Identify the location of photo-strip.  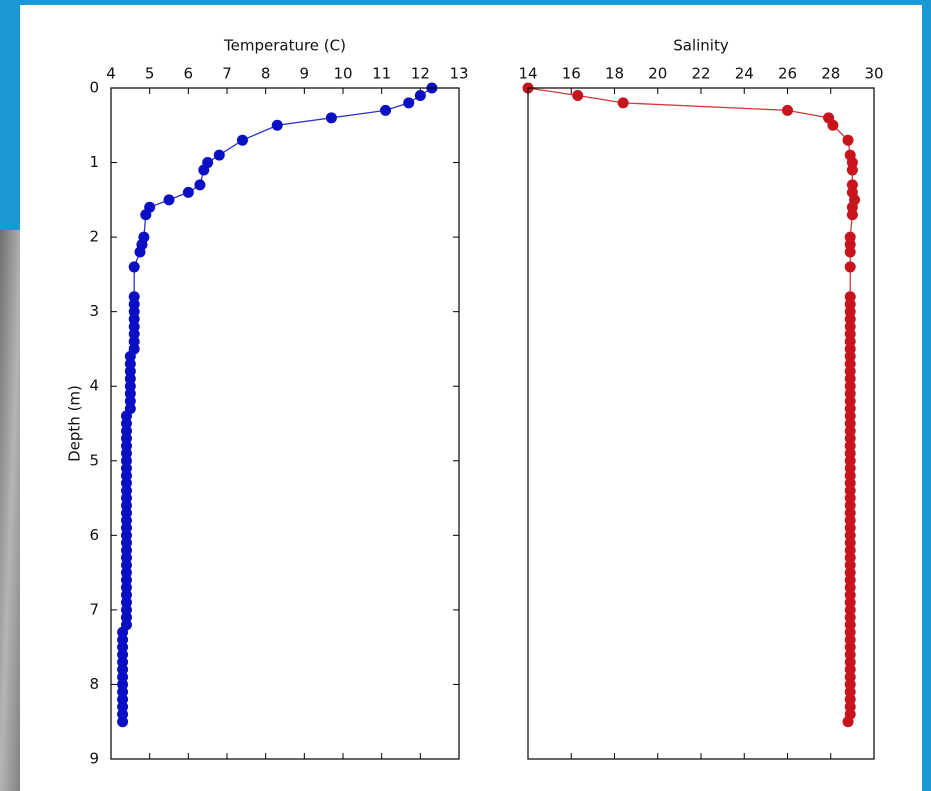
(11, 510).